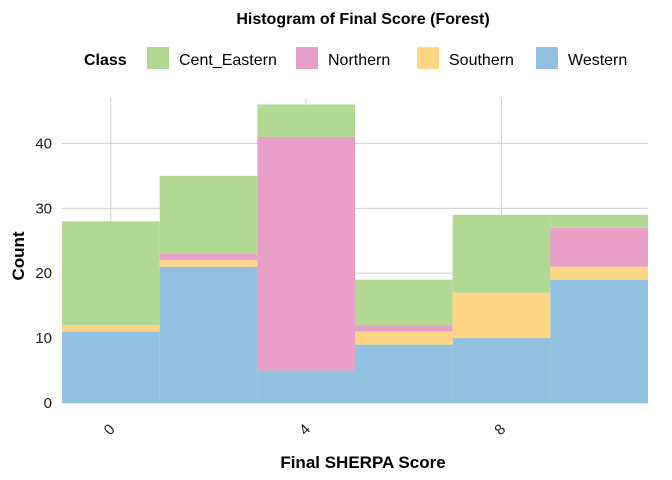 The width and height of the screenshot is (672, 480). What do you see at coordinates (481, 60) in the screenshot?
I see `legend-label-southern: Southern` at bounding box center [481, 60].